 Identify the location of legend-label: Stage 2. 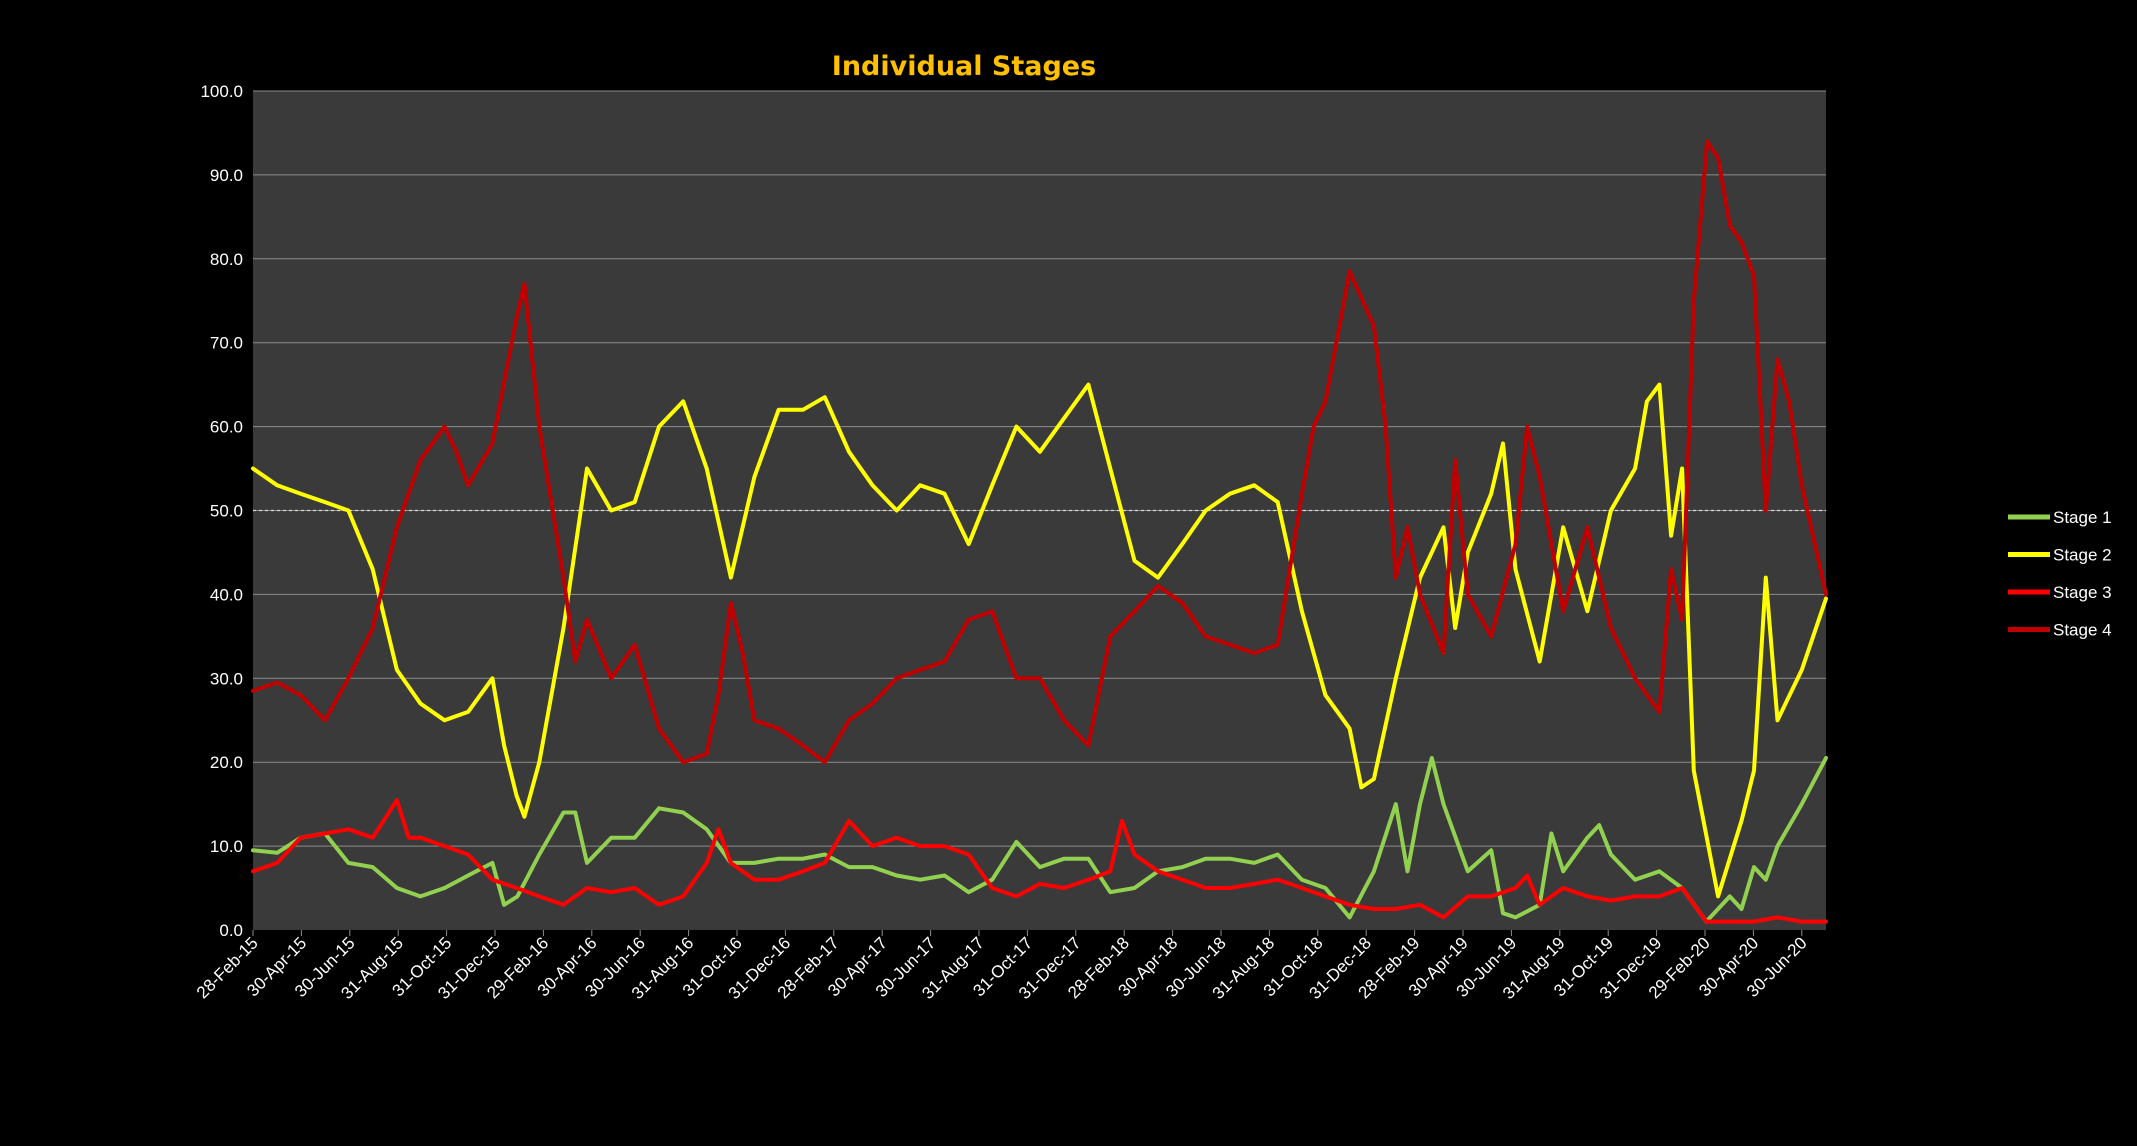
(2082, 555).